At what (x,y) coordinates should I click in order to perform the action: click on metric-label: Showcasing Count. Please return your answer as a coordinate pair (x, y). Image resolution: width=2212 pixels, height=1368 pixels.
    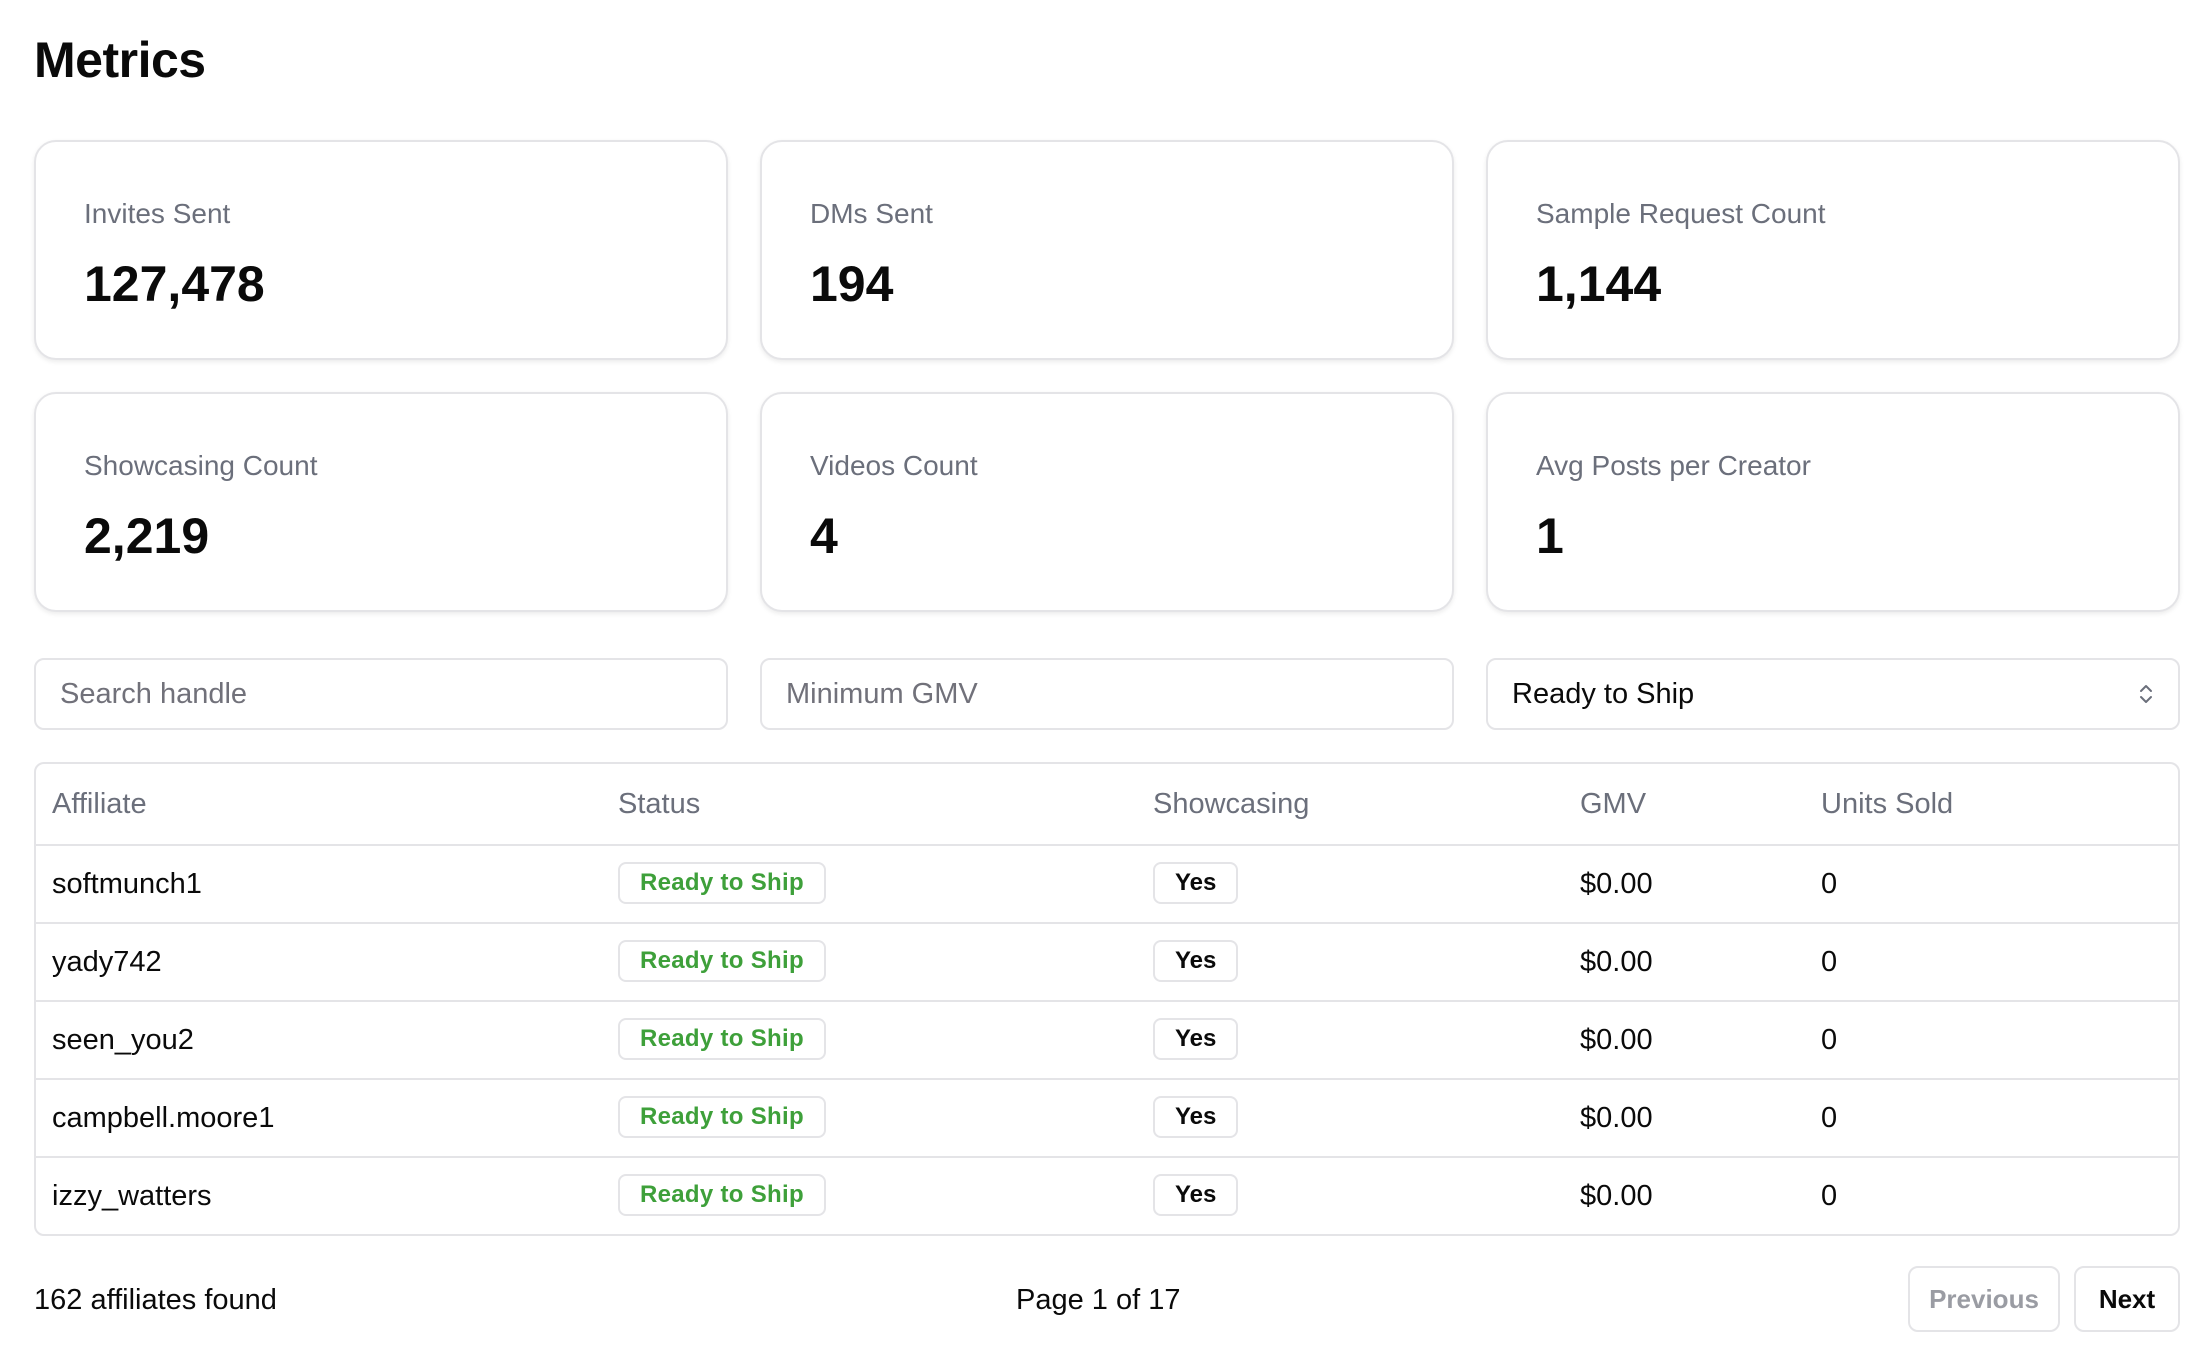
    Looking at the image, I should click on (201, 465).